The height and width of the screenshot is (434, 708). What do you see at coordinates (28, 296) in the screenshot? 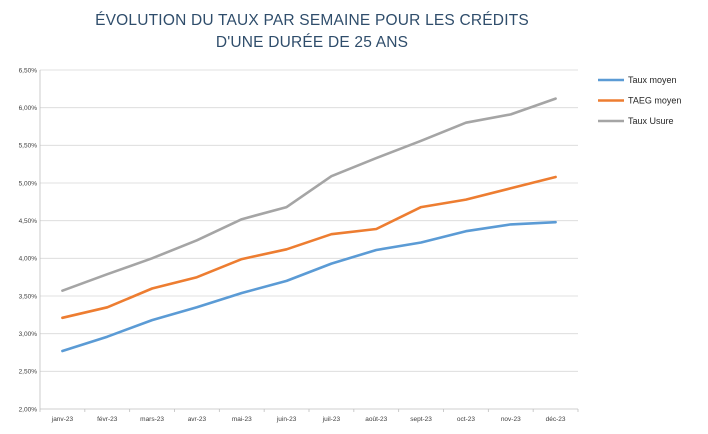
I see `y-tick-label: 3,50%` at bounding box center [28, 296].